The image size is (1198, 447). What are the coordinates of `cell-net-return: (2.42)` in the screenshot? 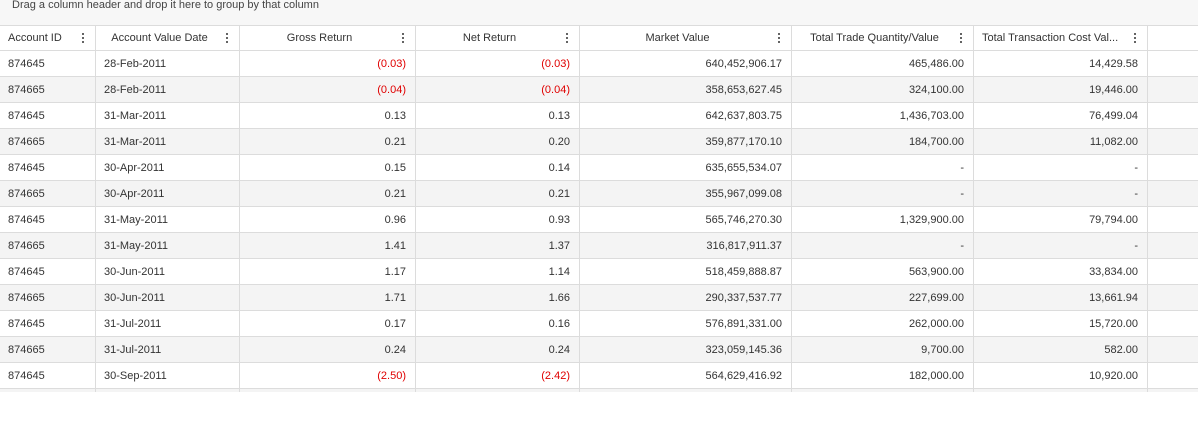 It's located at (498, 375).